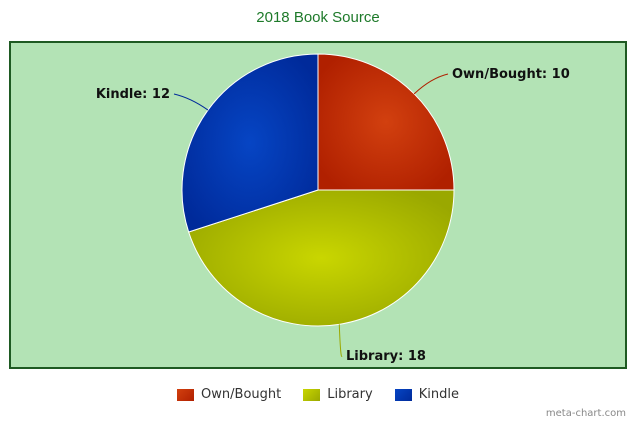 This screenshot has height=424, width=636. I want to click on legend-label: Library, so click(350, 394).